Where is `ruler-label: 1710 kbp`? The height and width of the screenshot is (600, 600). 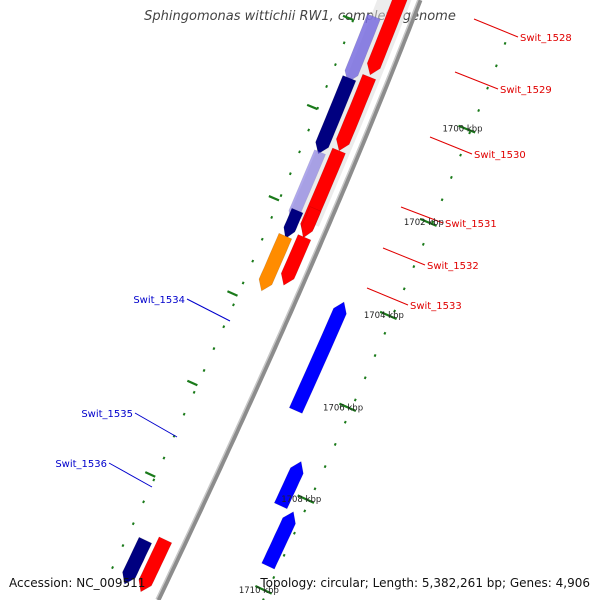
ruler-label: 1710 kbp is located at coordinates (259, 591).